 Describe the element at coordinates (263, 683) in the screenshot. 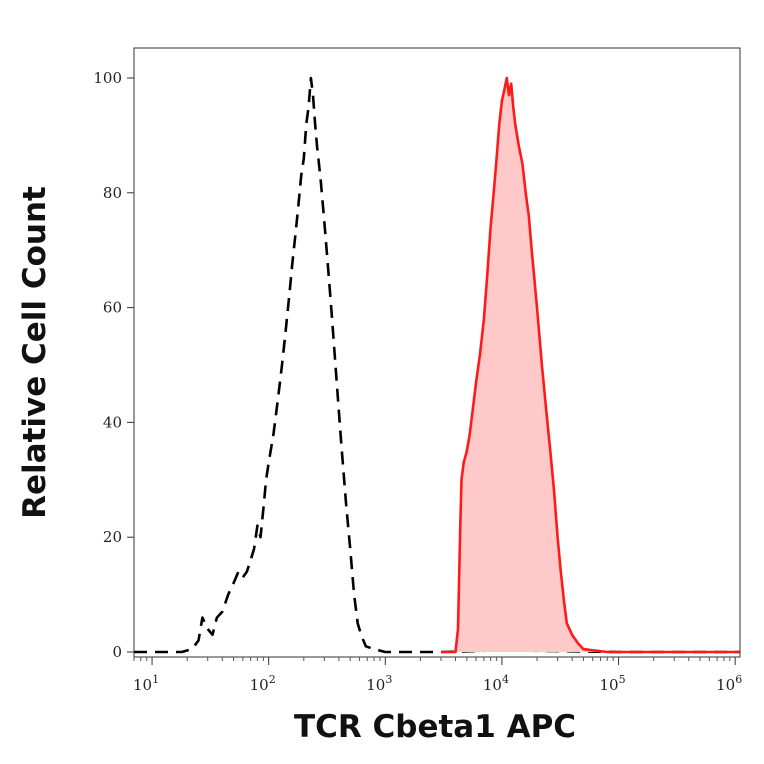

I see `x-tick-label: 10²` at that location.